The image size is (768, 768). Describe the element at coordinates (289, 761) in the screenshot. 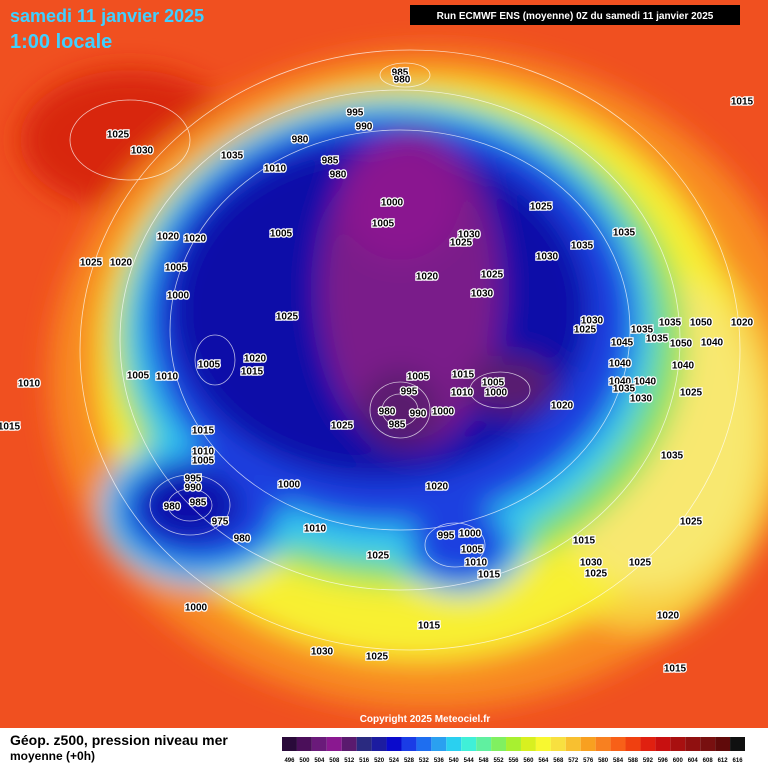

I see `legend-label: 496` at that location.